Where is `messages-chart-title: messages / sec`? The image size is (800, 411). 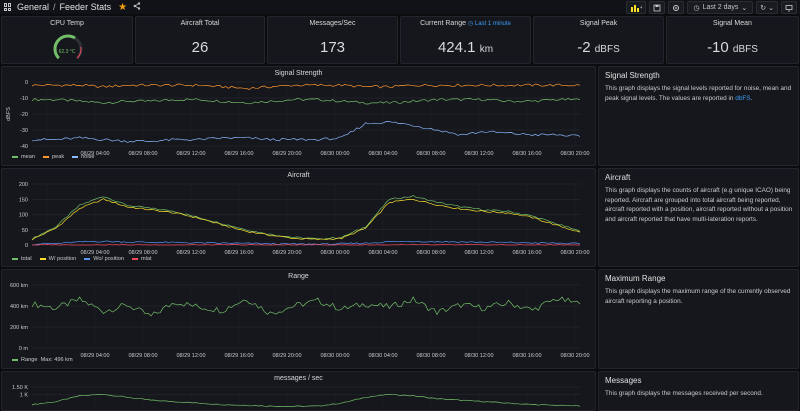
messages-chart-title: messages / sec is located at coordinates (298, 378).